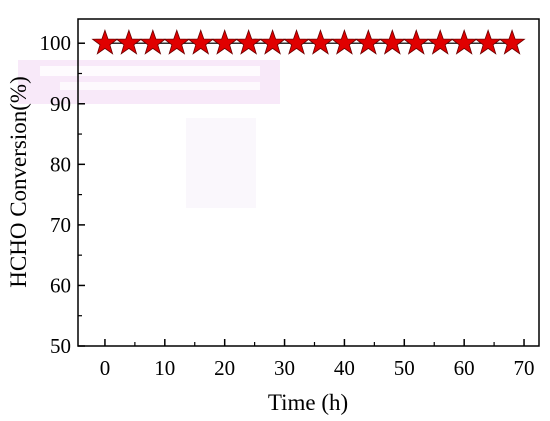 The image size is (550, 421). I want to click on series-layer, so click(308, 42).